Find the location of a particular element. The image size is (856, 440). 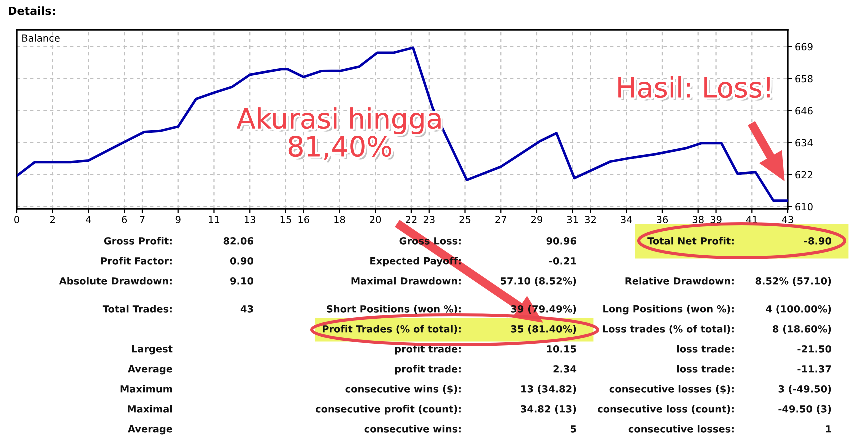

x-tick-label: 0 is located at coordinates (17, 220).